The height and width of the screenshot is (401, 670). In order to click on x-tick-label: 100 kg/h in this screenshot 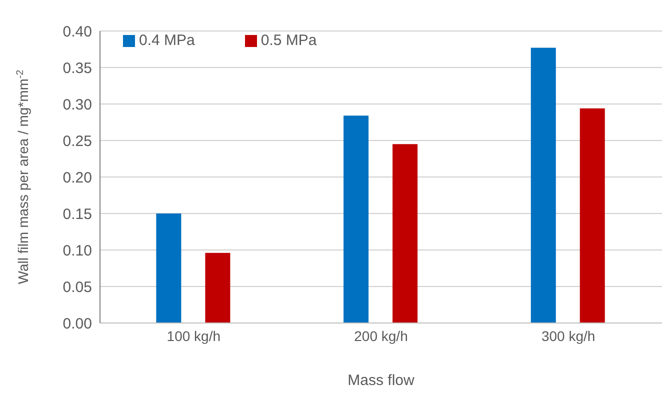, I will do `click(193, 336)`.